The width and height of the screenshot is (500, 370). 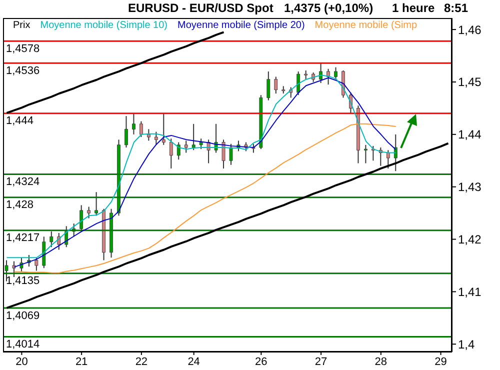 I want to click on text: Moyenne mobile (Simple 10), so click(x=104, y=25).